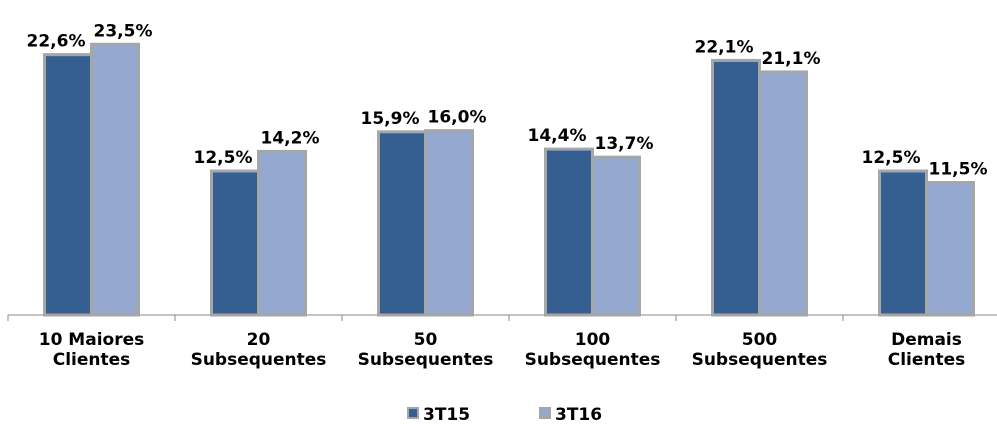 The height and width of the screenshot is (424, 997). Describe the element at coordinates (123, 31) in the screenshot. I see `value-label: 23,5%` at that location.